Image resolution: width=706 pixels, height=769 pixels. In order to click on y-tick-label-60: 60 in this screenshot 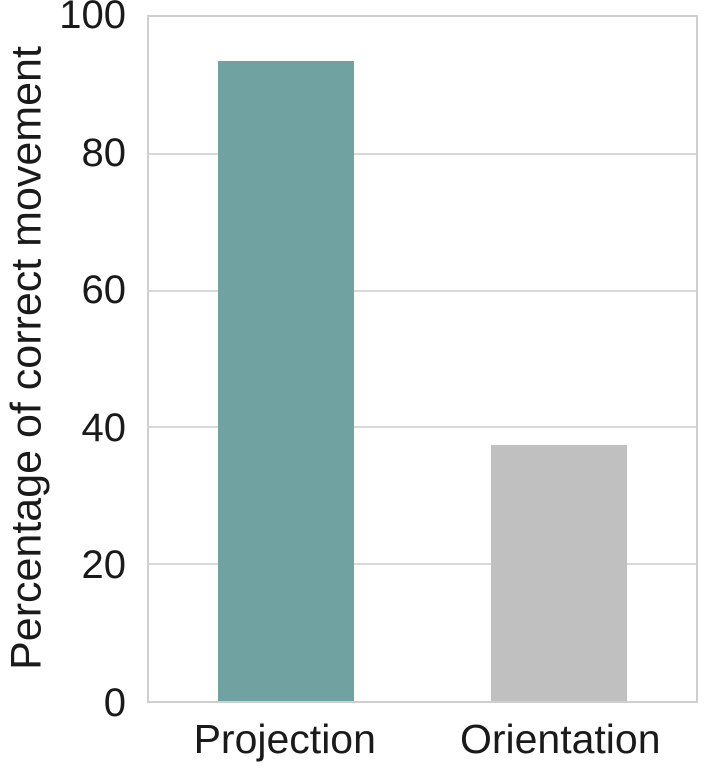, I will do `click(104, 290)`.